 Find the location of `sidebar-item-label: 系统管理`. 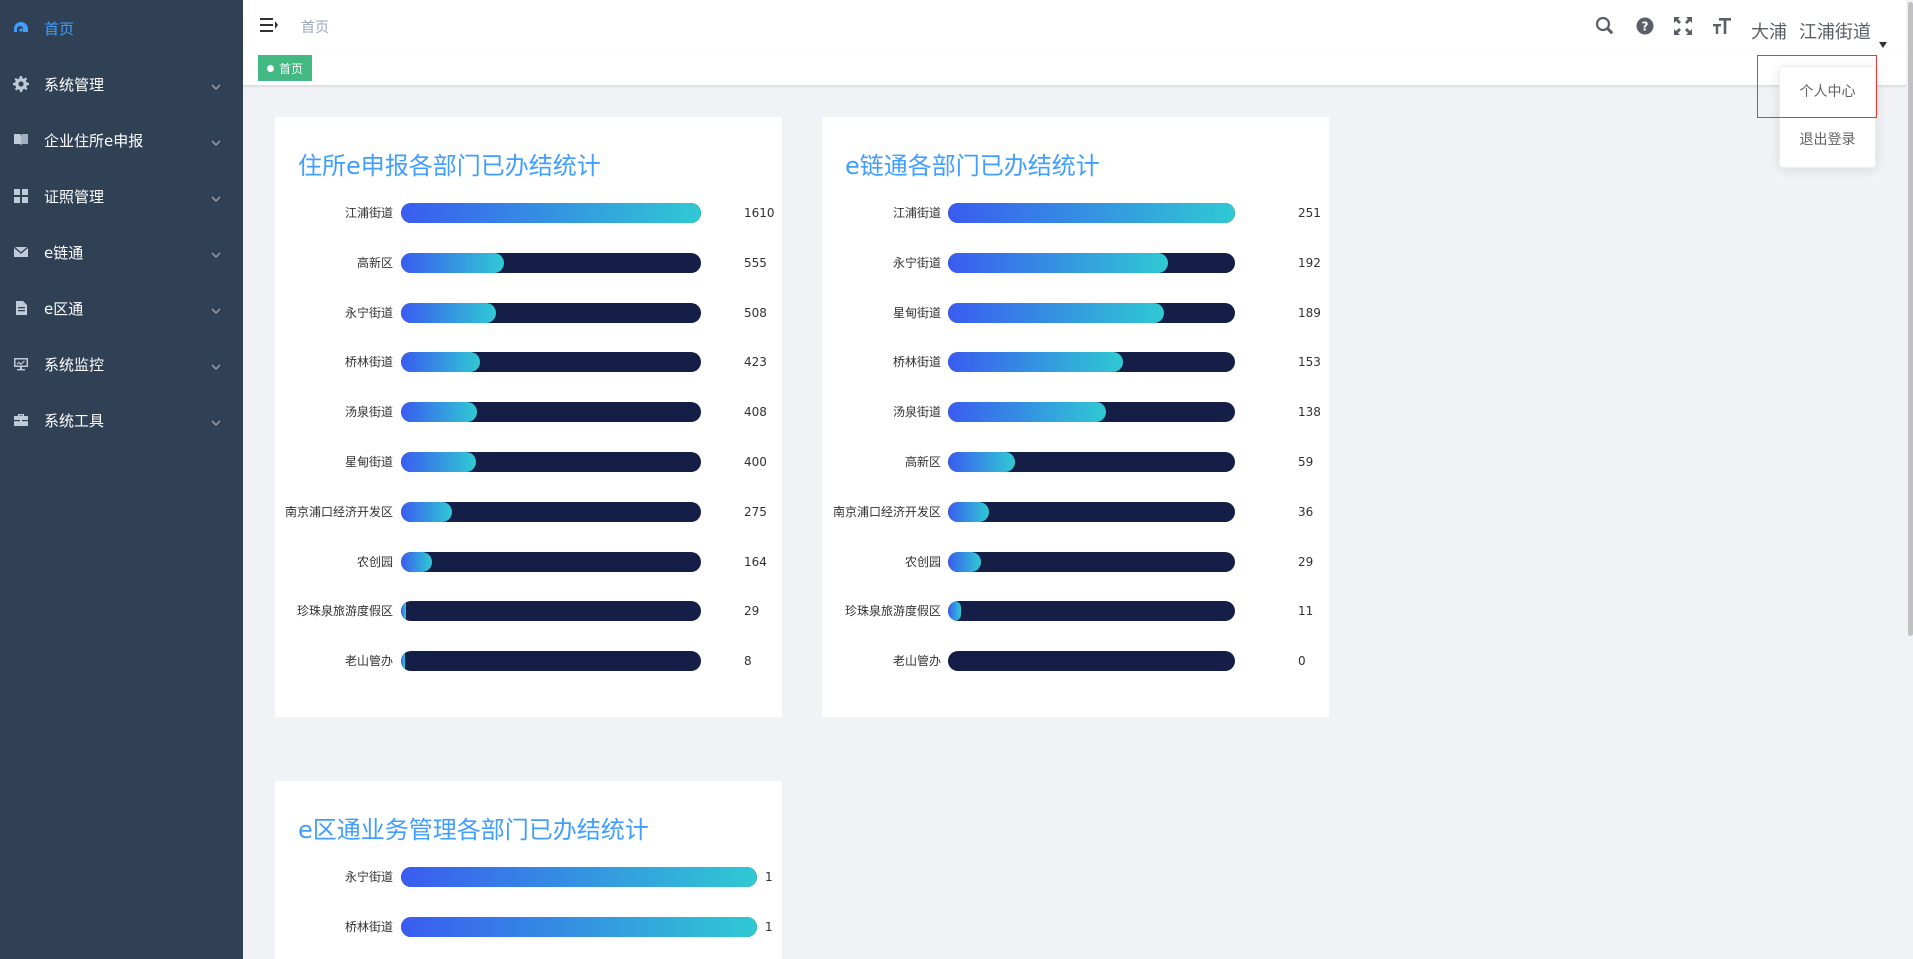

sidebar-item-label: 系统管理 is located at coordinates (74, 84).